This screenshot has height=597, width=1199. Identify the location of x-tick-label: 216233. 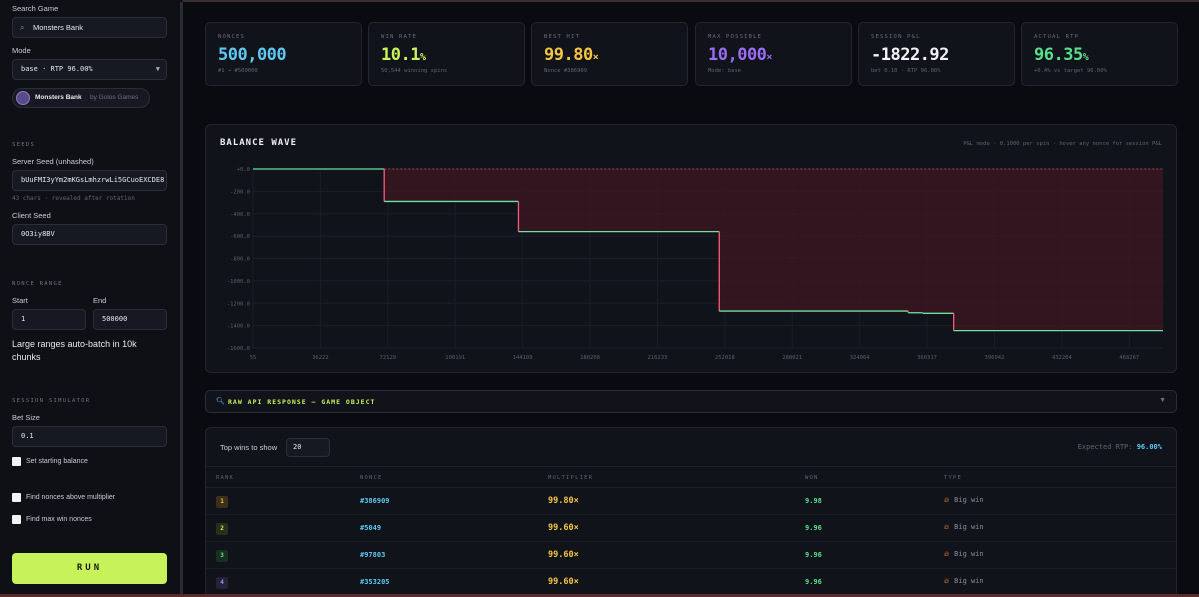
(658, 358).